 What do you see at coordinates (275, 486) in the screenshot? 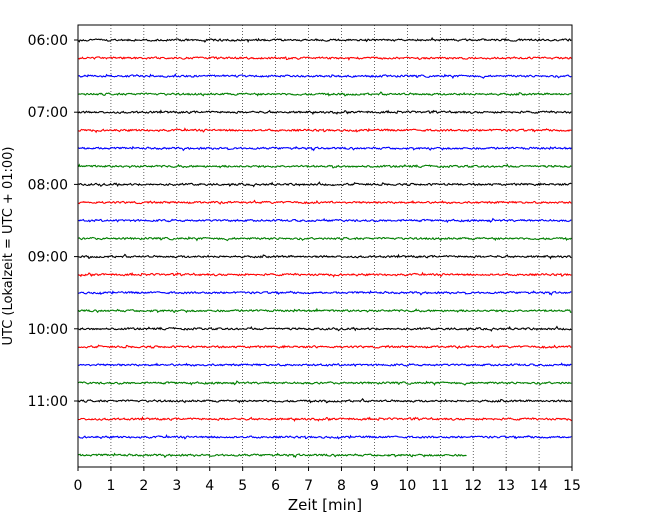
I see `x-tick-label: 6` at bounding box center [275, 486].